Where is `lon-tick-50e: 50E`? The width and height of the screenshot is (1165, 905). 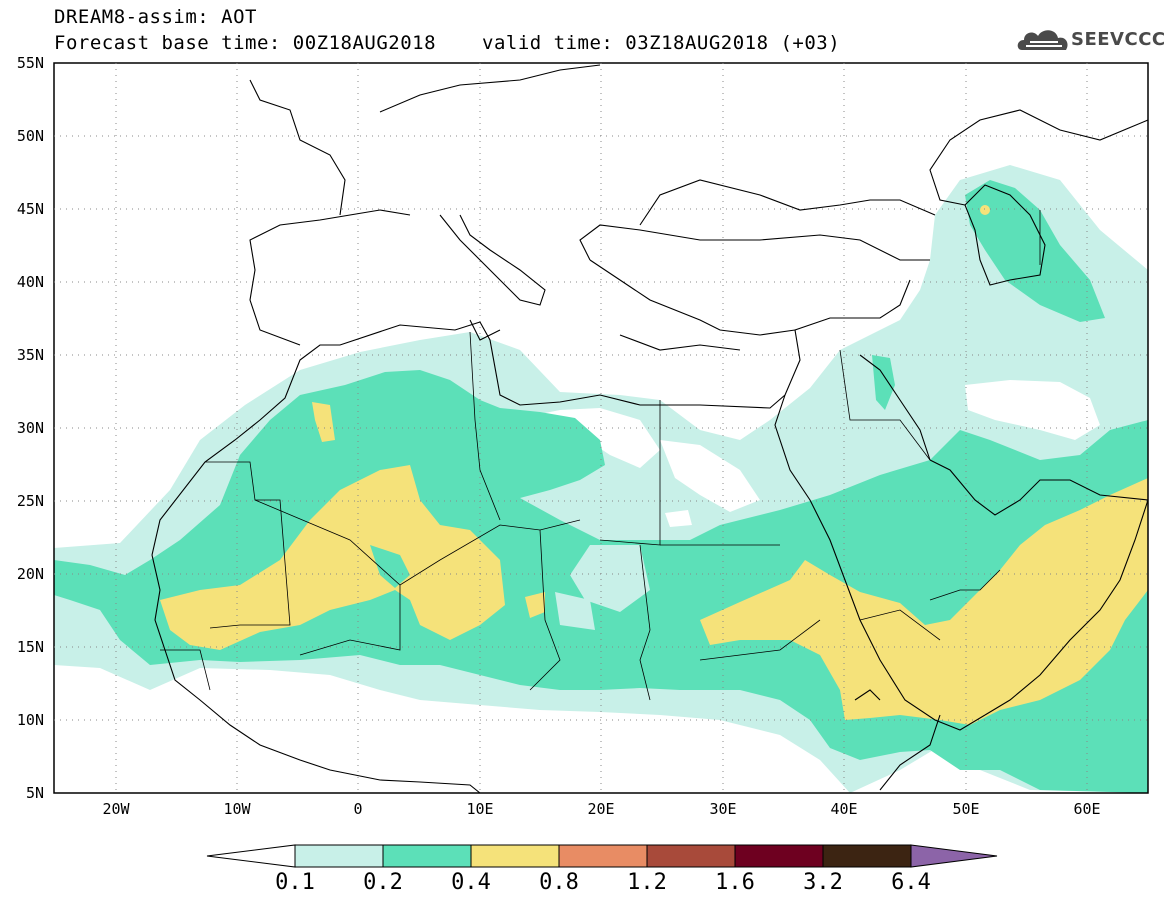
lon-tick-50e: 50E is located at coordinates (966, 809).